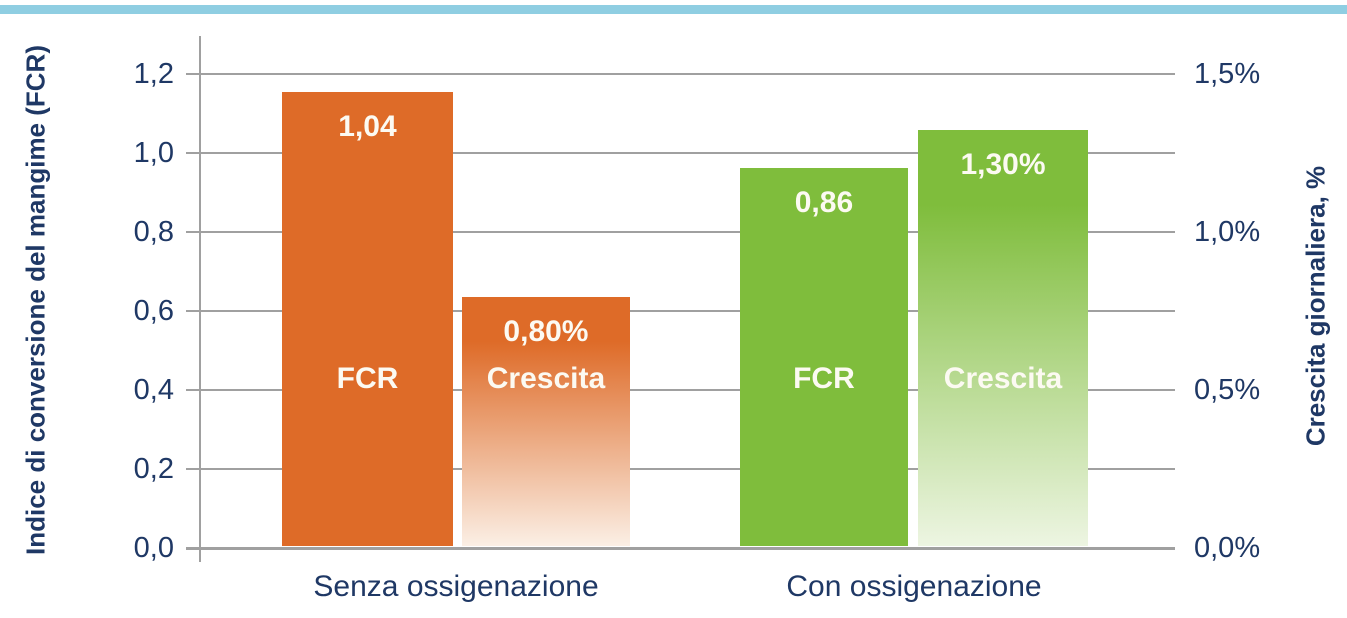  What do you see at coordinates (914, 586) in the screenshot?
I see `category-label: Con ossigenazione` at bounding box center [914, 586].